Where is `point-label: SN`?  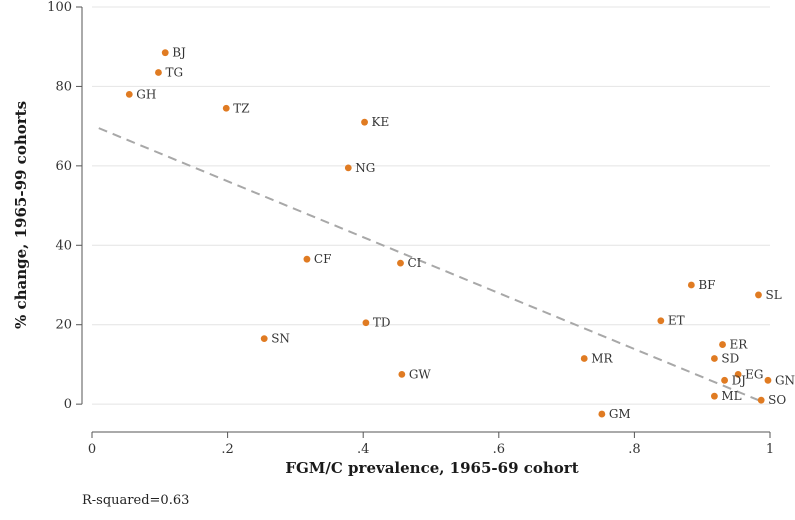 point-label: SN is located at coordinates (280, 339).